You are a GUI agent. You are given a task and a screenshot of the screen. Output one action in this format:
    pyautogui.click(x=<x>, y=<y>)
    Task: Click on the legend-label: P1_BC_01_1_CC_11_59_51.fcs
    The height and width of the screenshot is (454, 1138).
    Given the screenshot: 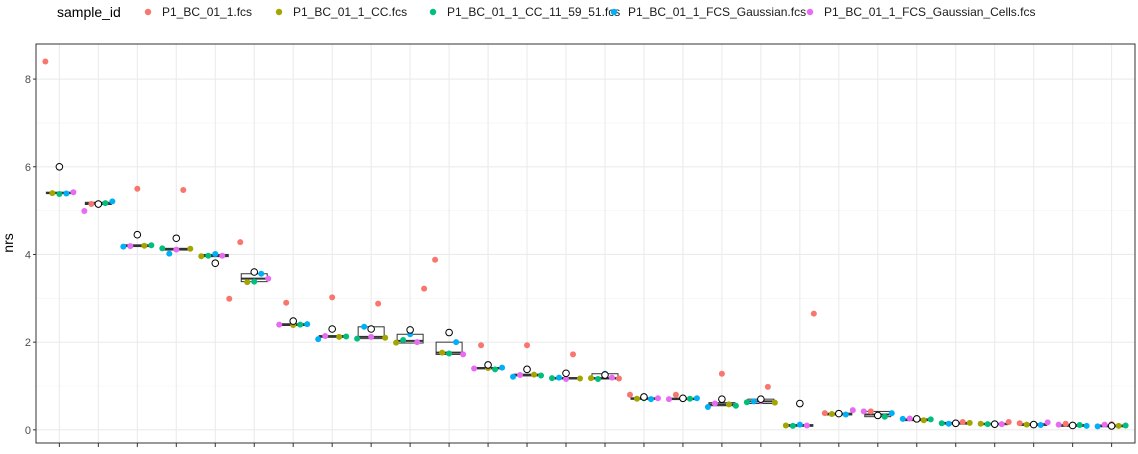 What is the action you would take?
    pyautogui.click(x=533, y=12)
    